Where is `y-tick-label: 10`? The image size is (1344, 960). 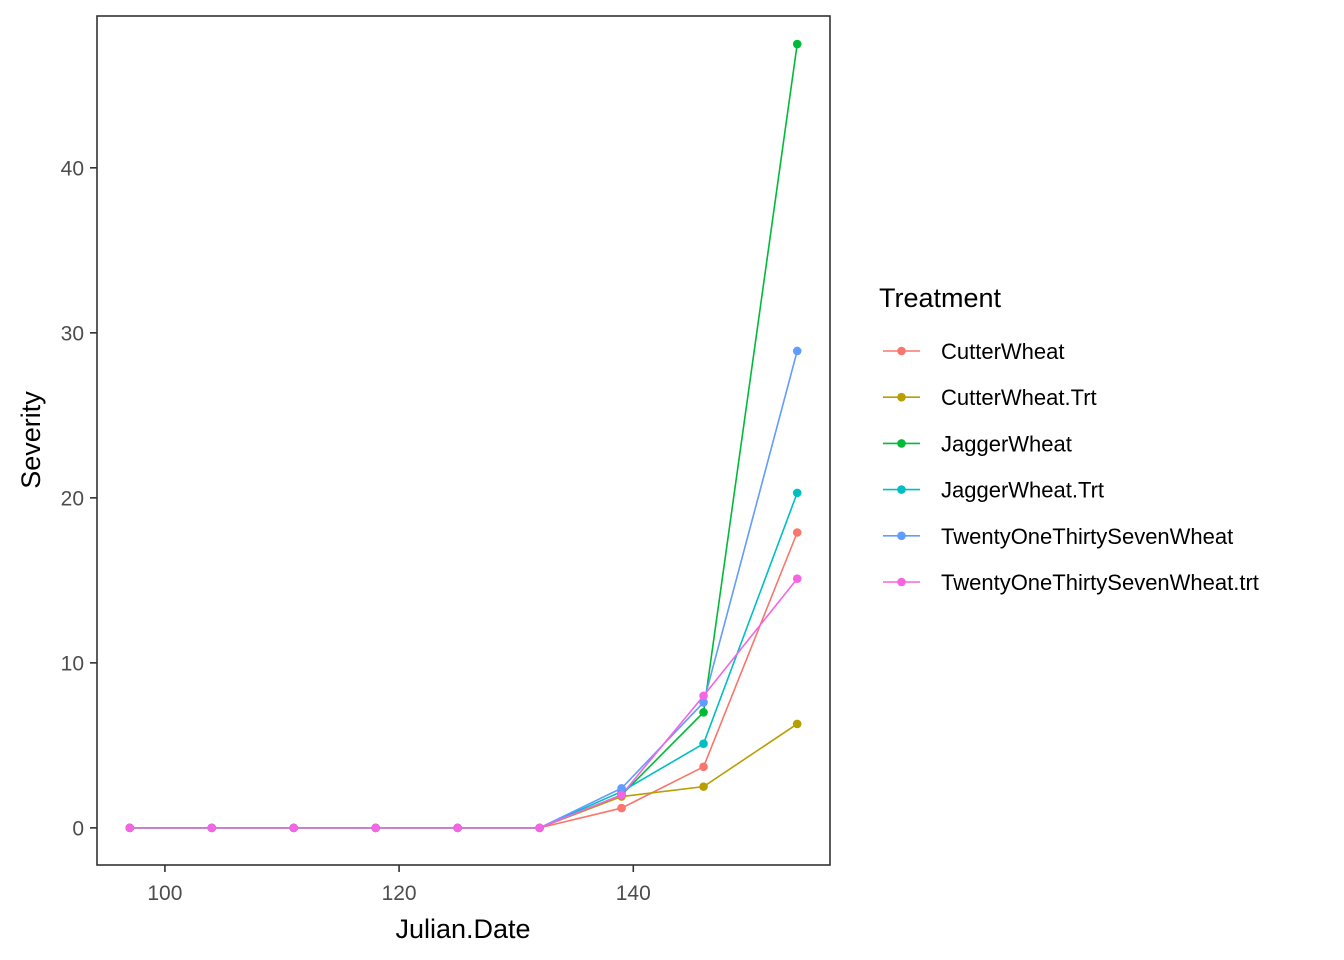 y-tick-label: 10 is located at coordinates (72, 663).